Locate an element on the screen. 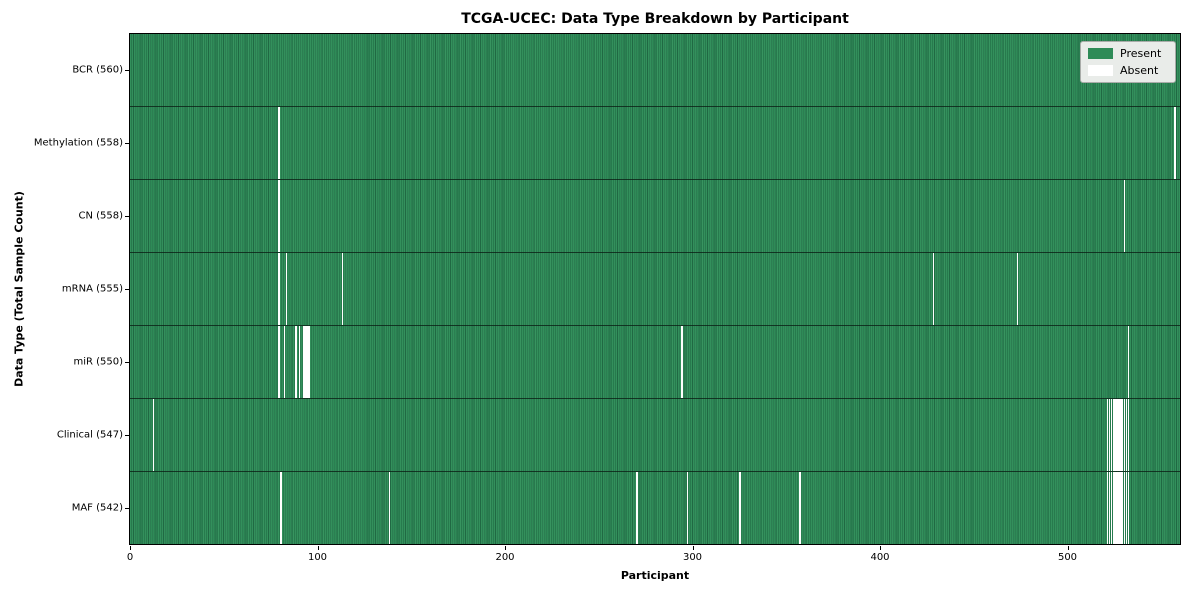  legend: Present Absent is located at coordinates (1128, 62).